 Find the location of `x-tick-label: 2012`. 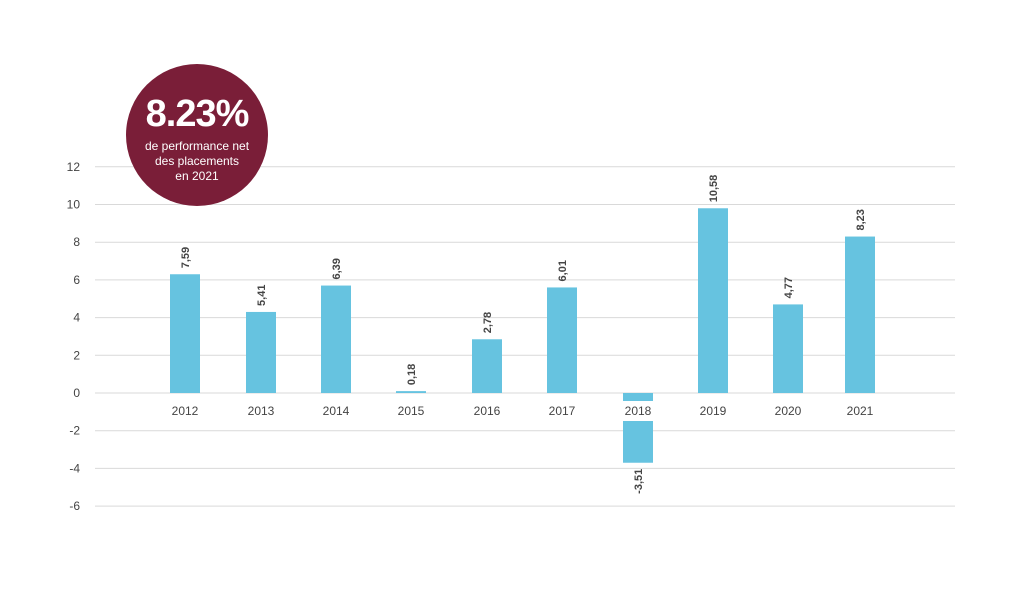

x-tick-label: 2012 is located at coordinates (185, 411).